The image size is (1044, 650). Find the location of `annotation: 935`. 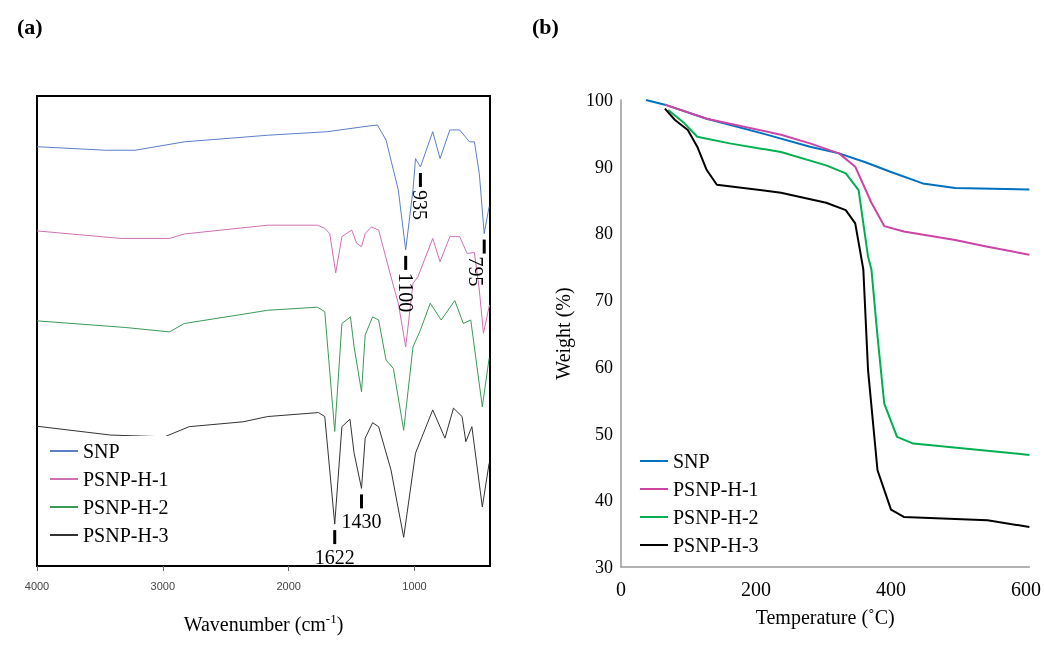

annotation: 935 is located at coordinates (420, 204).